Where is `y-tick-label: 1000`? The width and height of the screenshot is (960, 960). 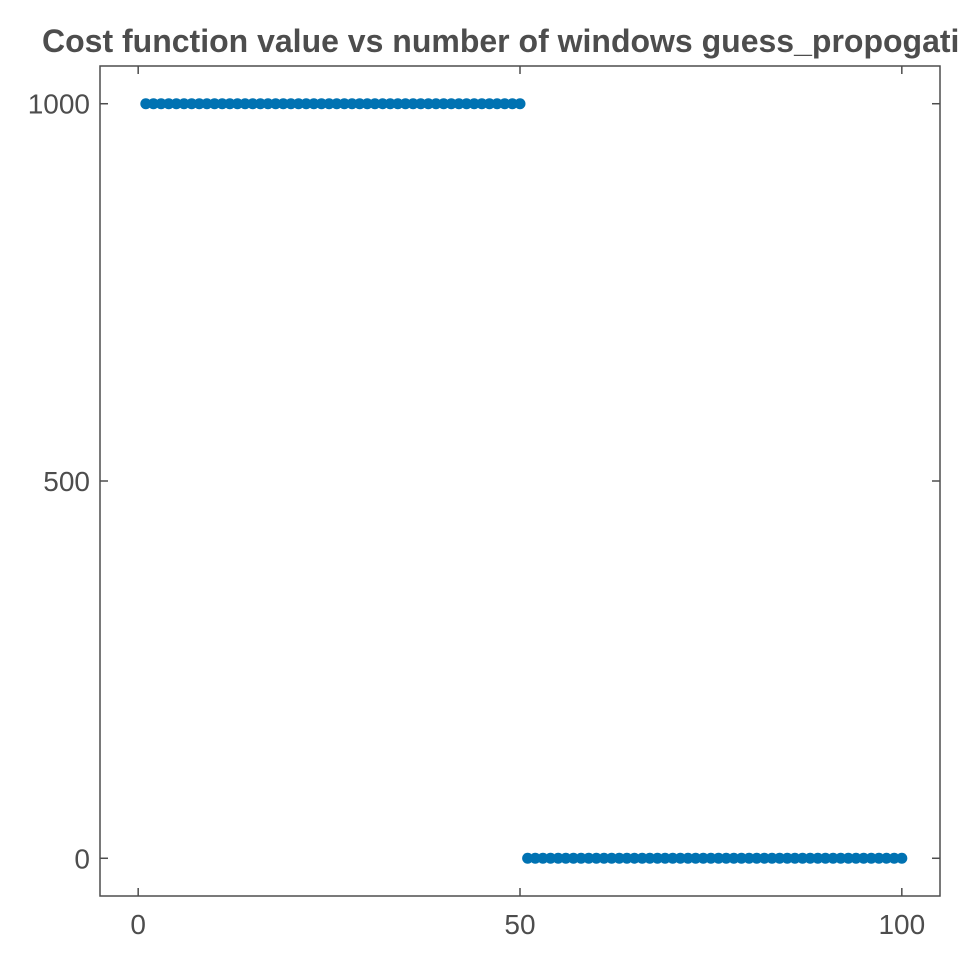
y-tick-label: 1000 is located at coordinates (59, 104).